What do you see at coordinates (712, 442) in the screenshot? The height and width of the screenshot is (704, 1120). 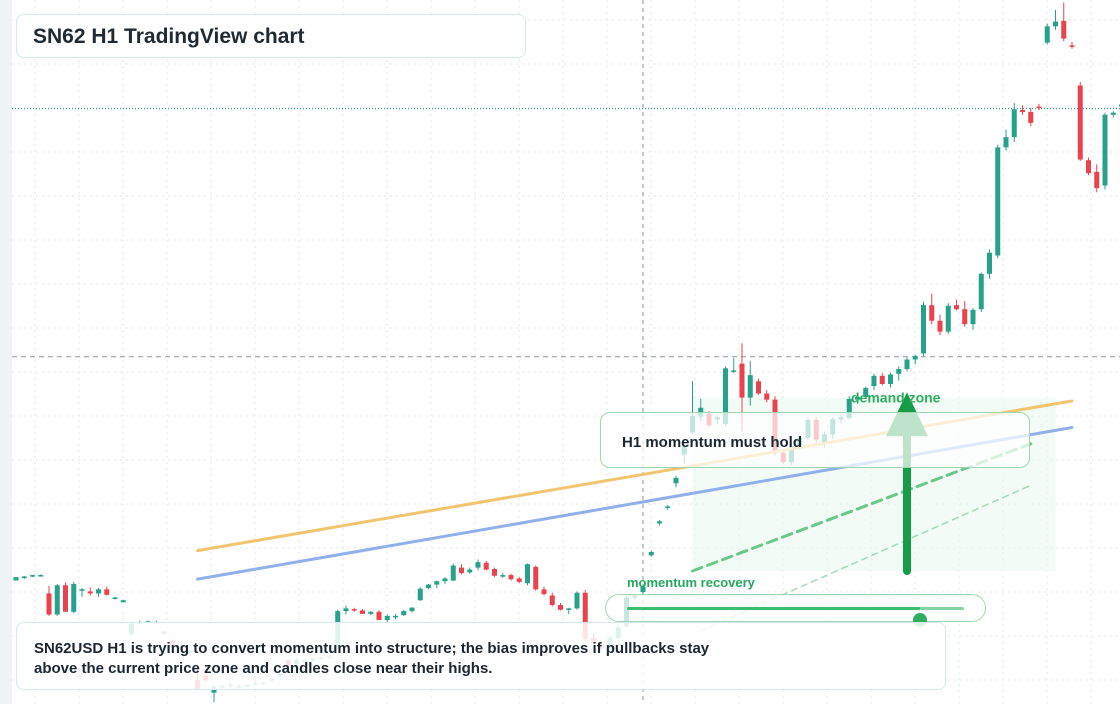 I see `momentum-note-text: H1 momentum must hold` at bounding box center [712, 442].